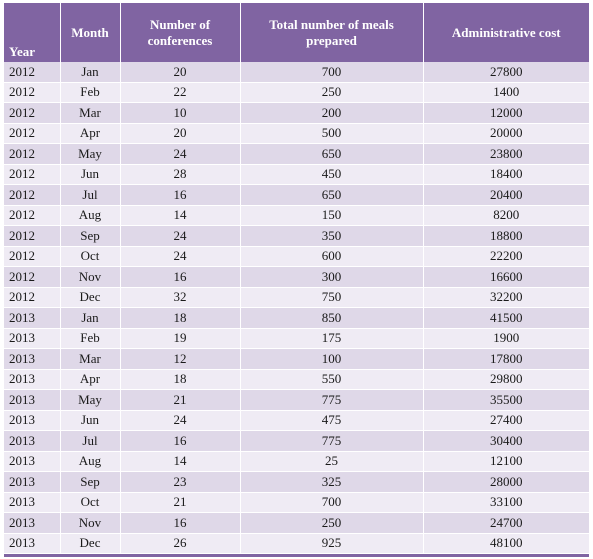 The height and width of the screenshot is (559, 593). I want to click on header-conferences: Number of conferences, so click(180, 32).